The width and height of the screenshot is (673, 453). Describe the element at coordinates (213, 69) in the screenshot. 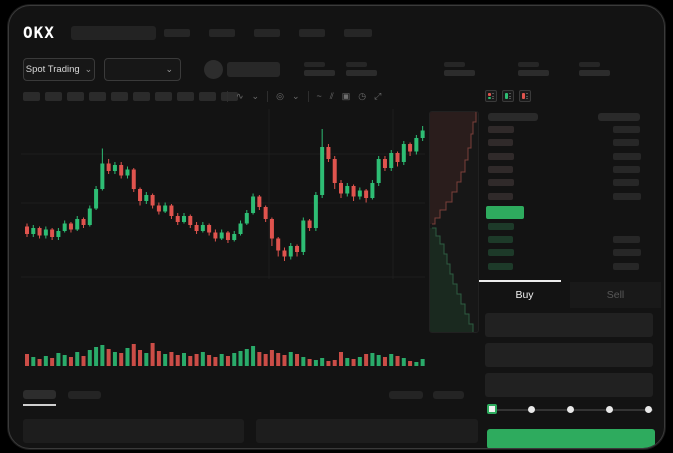

I see `coin-avatar` at that location.